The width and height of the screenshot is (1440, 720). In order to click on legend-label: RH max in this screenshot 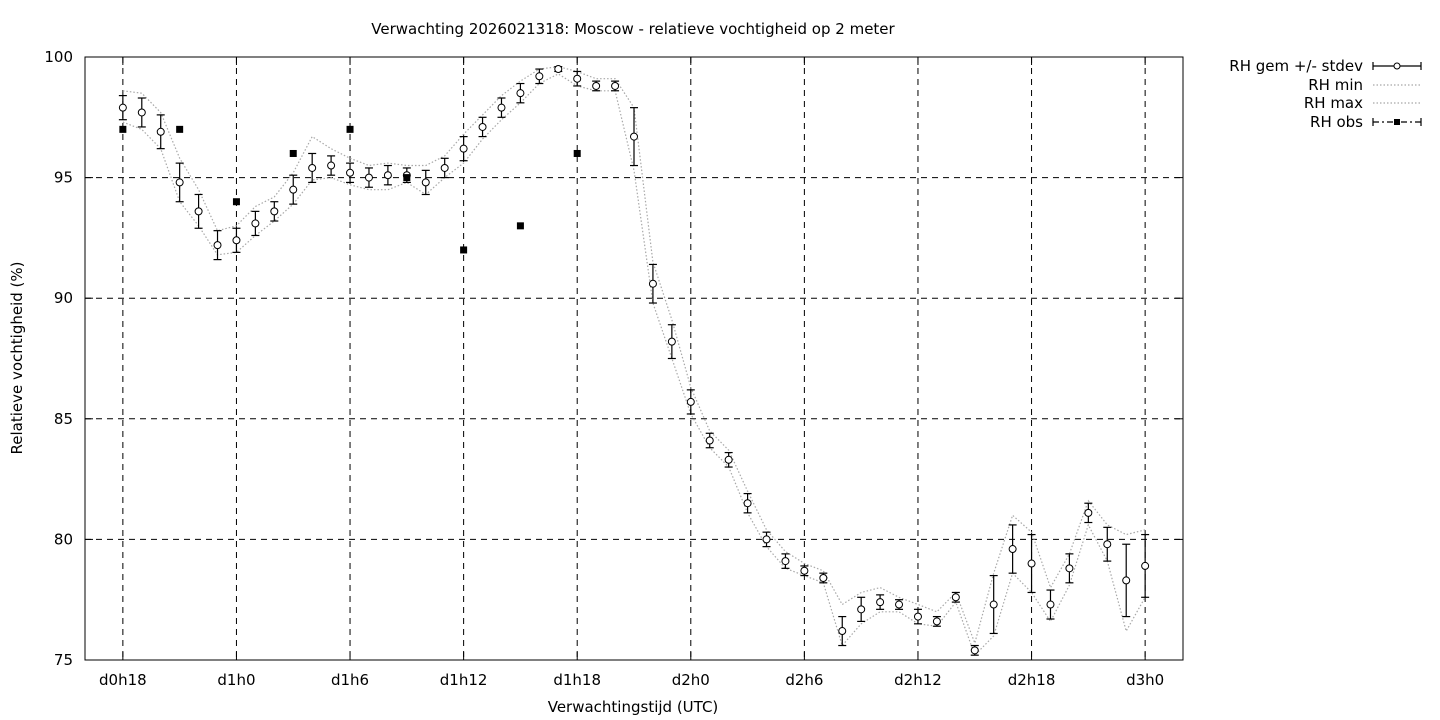, I will do `click(1333, 103)`.